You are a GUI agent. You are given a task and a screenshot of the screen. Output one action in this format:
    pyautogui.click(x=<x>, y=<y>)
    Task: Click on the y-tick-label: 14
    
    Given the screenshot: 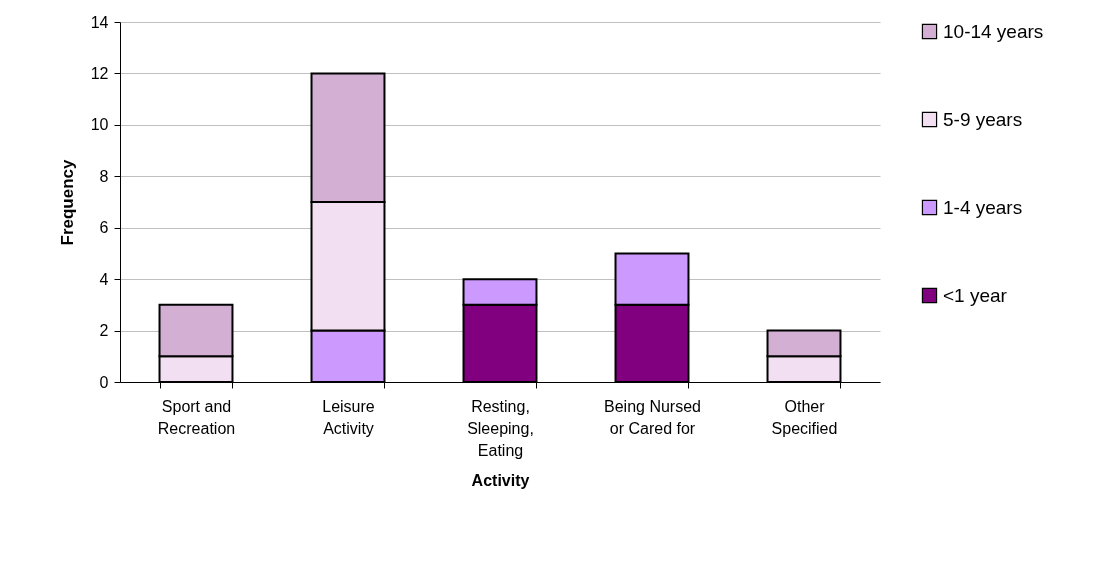 What is the action you would take?
    pyautogui.click(x=99, y=22)
    